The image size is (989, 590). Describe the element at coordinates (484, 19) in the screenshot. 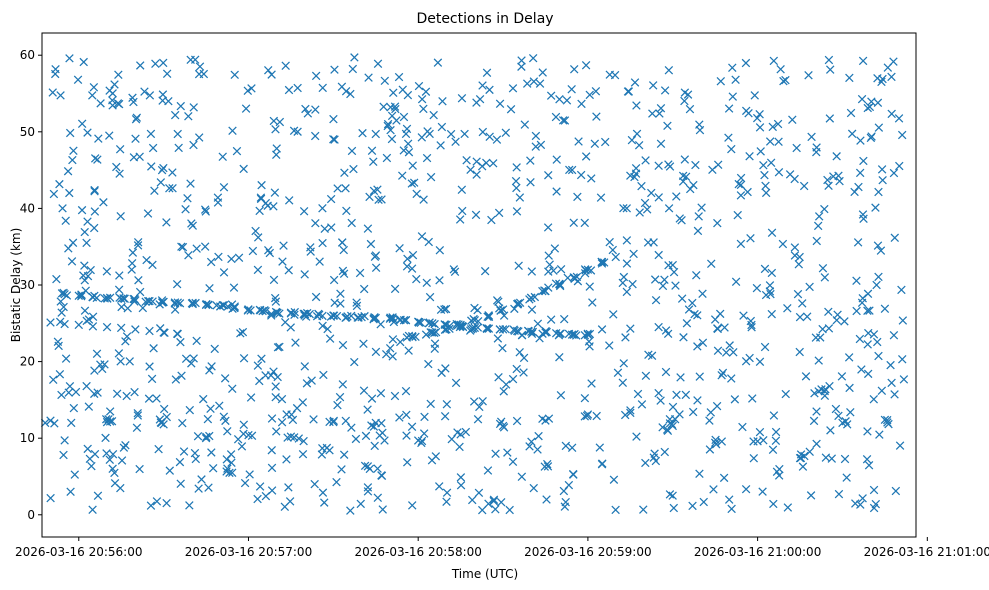

I see `chart-title: Detections in Delay` at that location.